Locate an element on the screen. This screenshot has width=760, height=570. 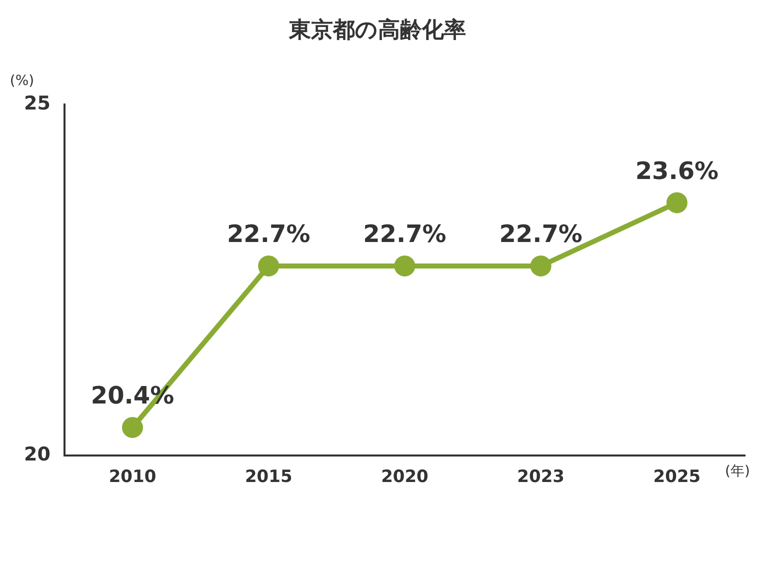
chart-title: 東京都の高齢化率 is located at coordinates (377, 29).